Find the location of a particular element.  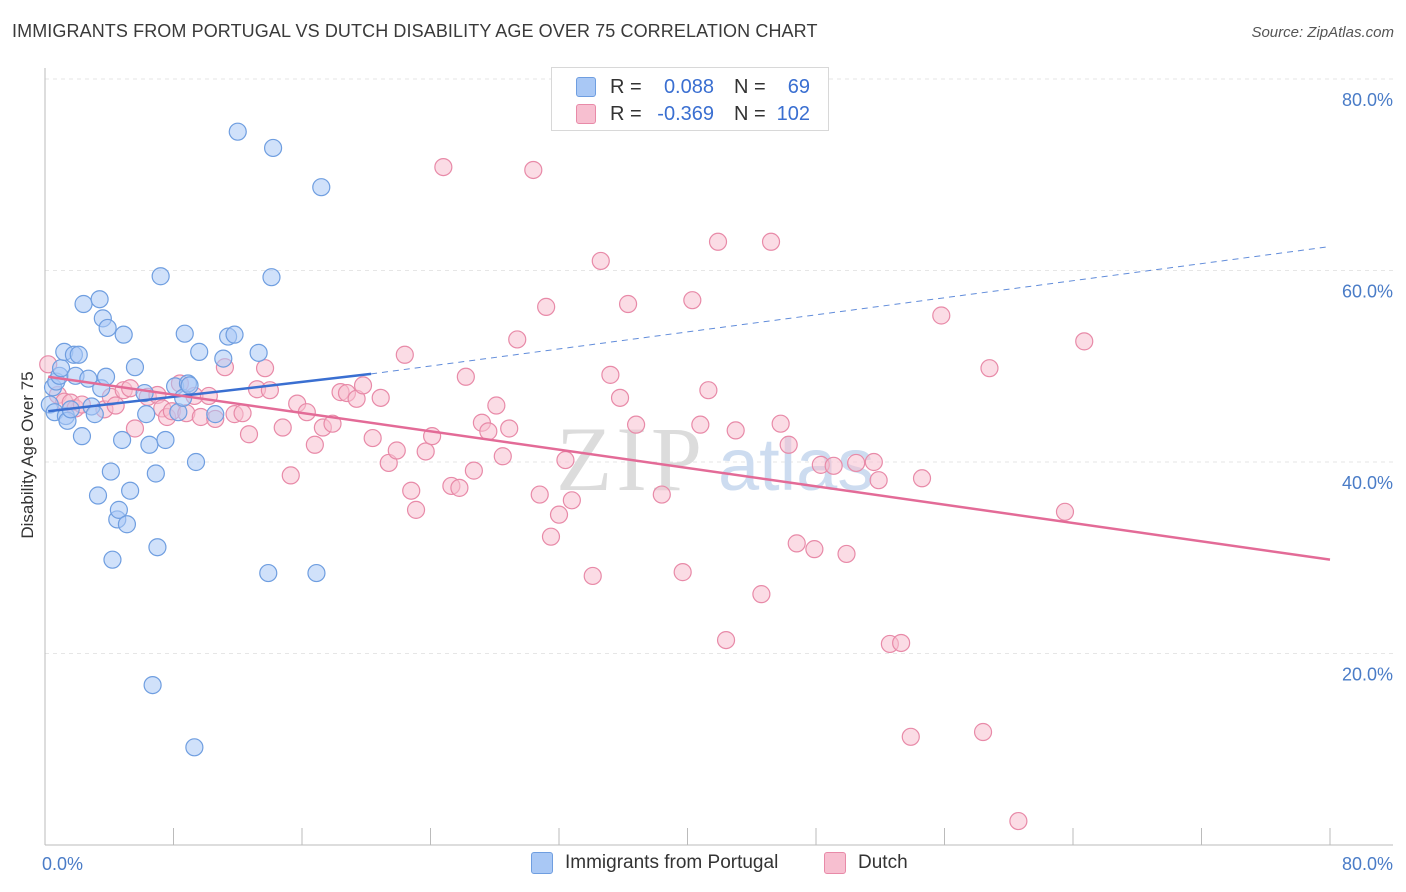

bottom-legend-swatch-portugal is located at coordinates (542, 863).